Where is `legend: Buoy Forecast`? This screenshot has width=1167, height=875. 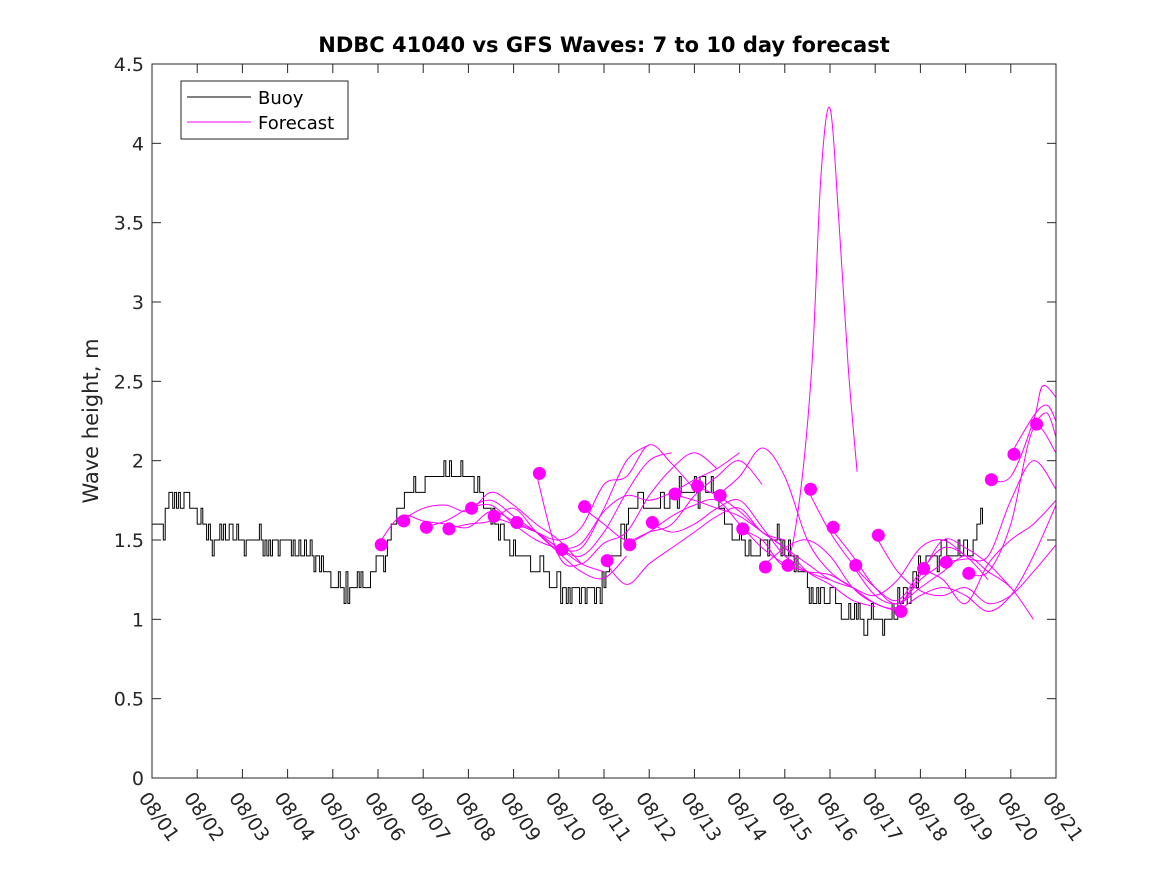
legend: Buoy Forecast is located at coordinates (264, 110).